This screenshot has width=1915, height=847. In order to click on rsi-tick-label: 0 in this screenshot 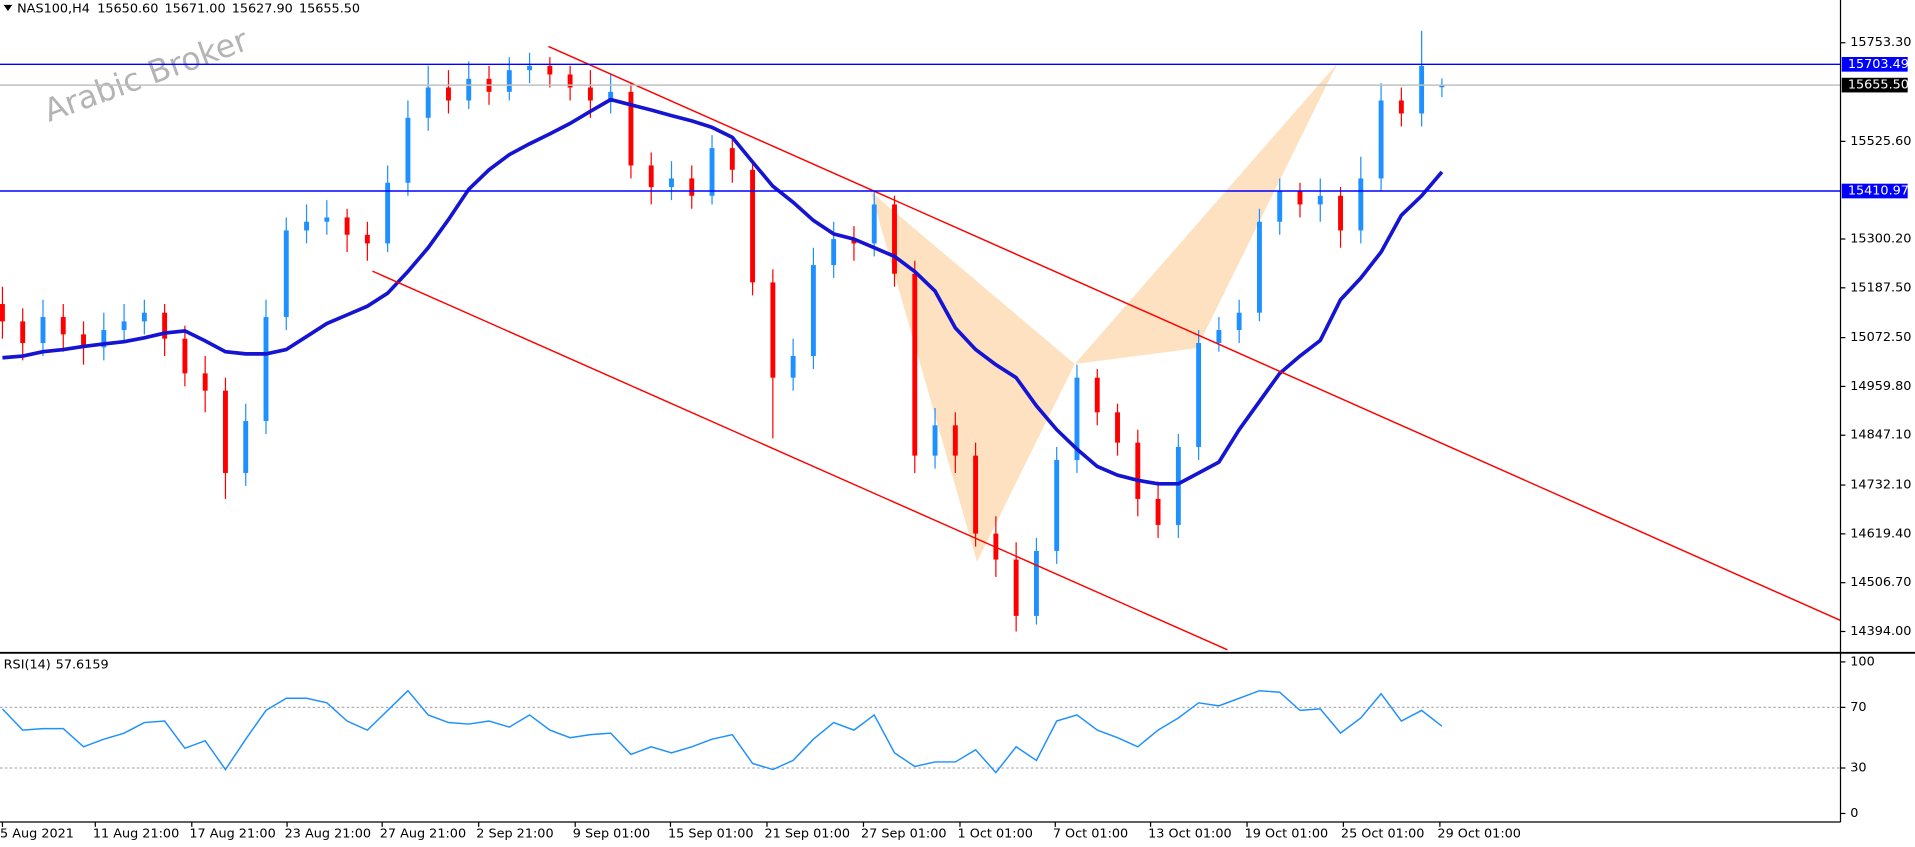, I will do `click(1854, 813)`.